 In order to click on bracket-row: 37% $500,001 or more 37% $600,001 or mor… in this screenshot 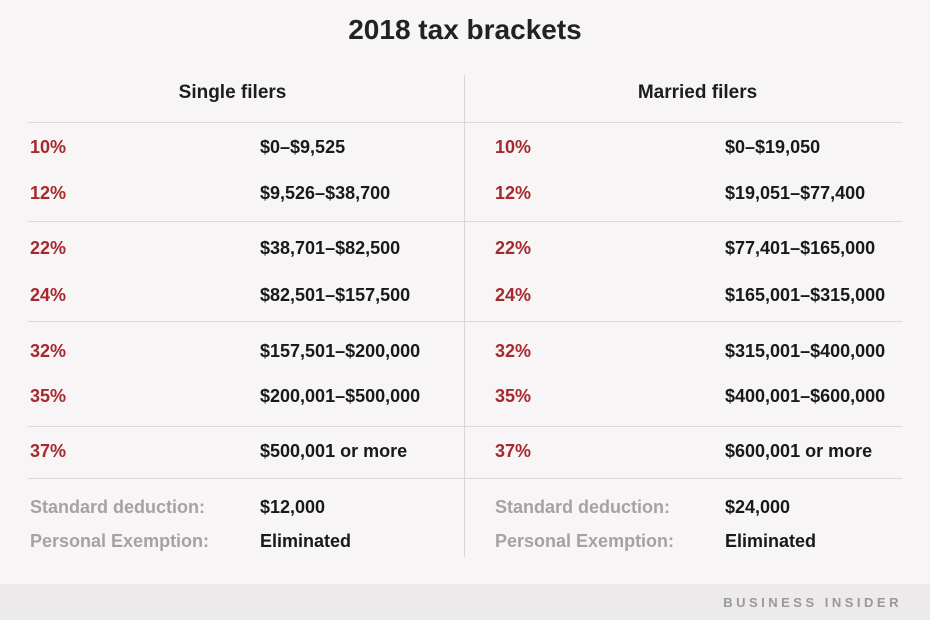, I will do `click(465, 451)`.